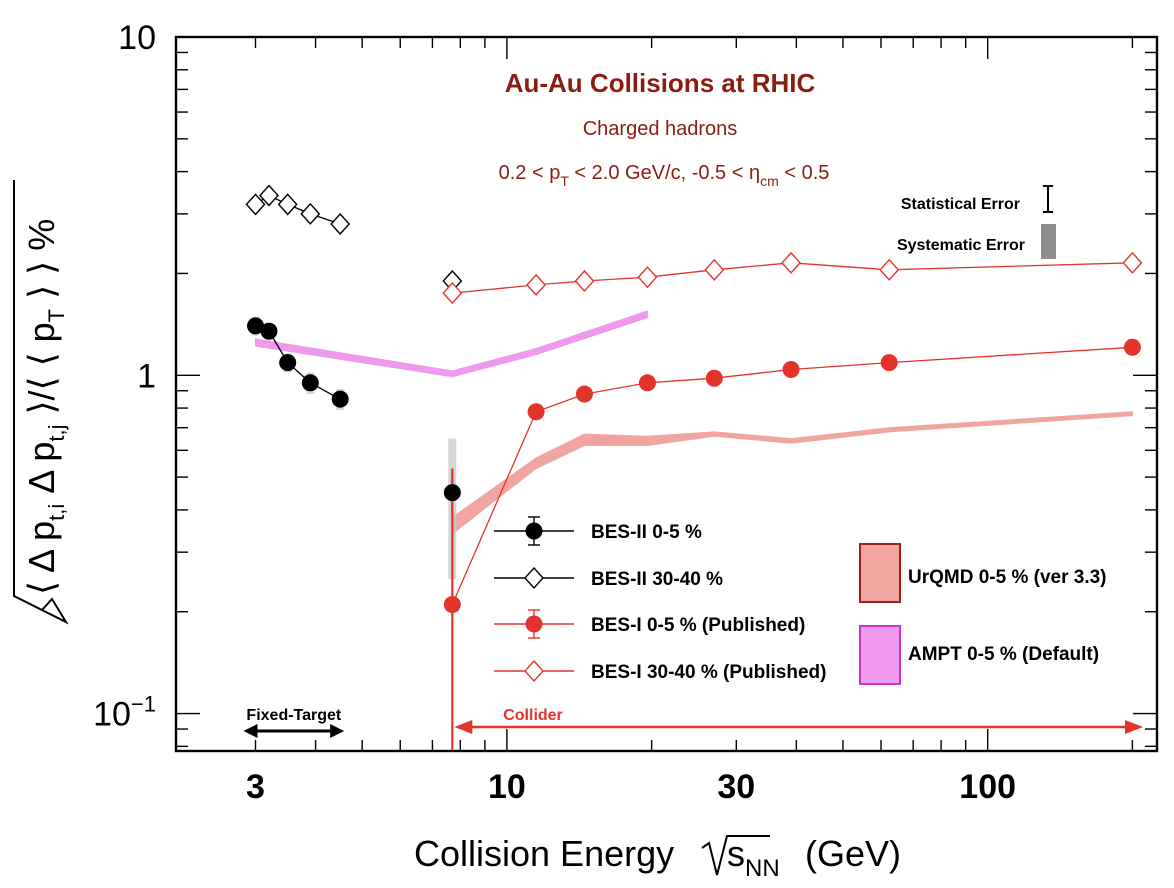 Image resolution: width=1174 pixels, height=888 pixels. I want to click on chart-title: Au-Au Collisions at RHIC, so click(660, 83).